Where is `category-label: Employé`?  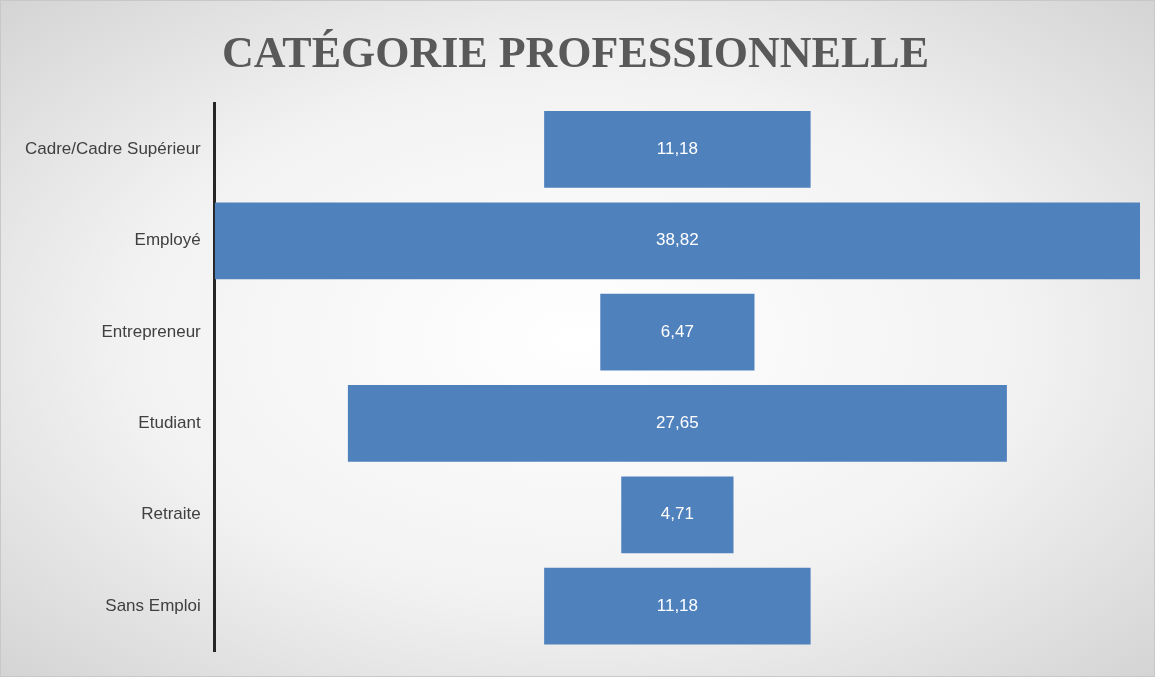 category-label: Employé is located at coordinates (167, 240).